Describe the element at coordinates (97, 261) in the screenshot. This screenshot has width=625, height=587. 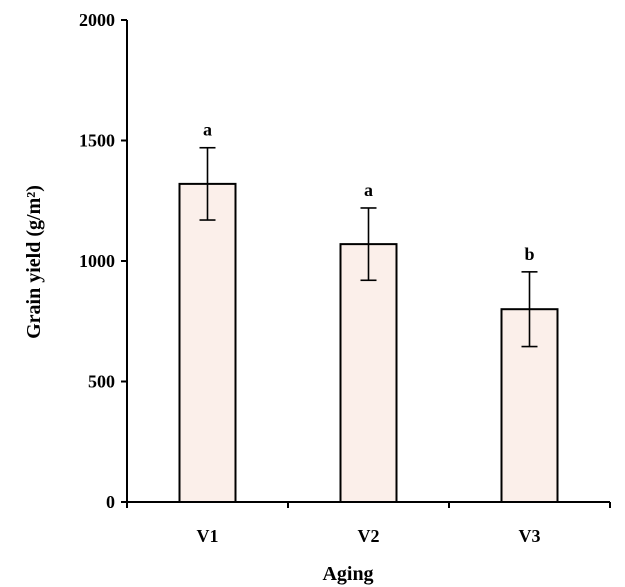
I see `y-tick-label: 1000` at that location.